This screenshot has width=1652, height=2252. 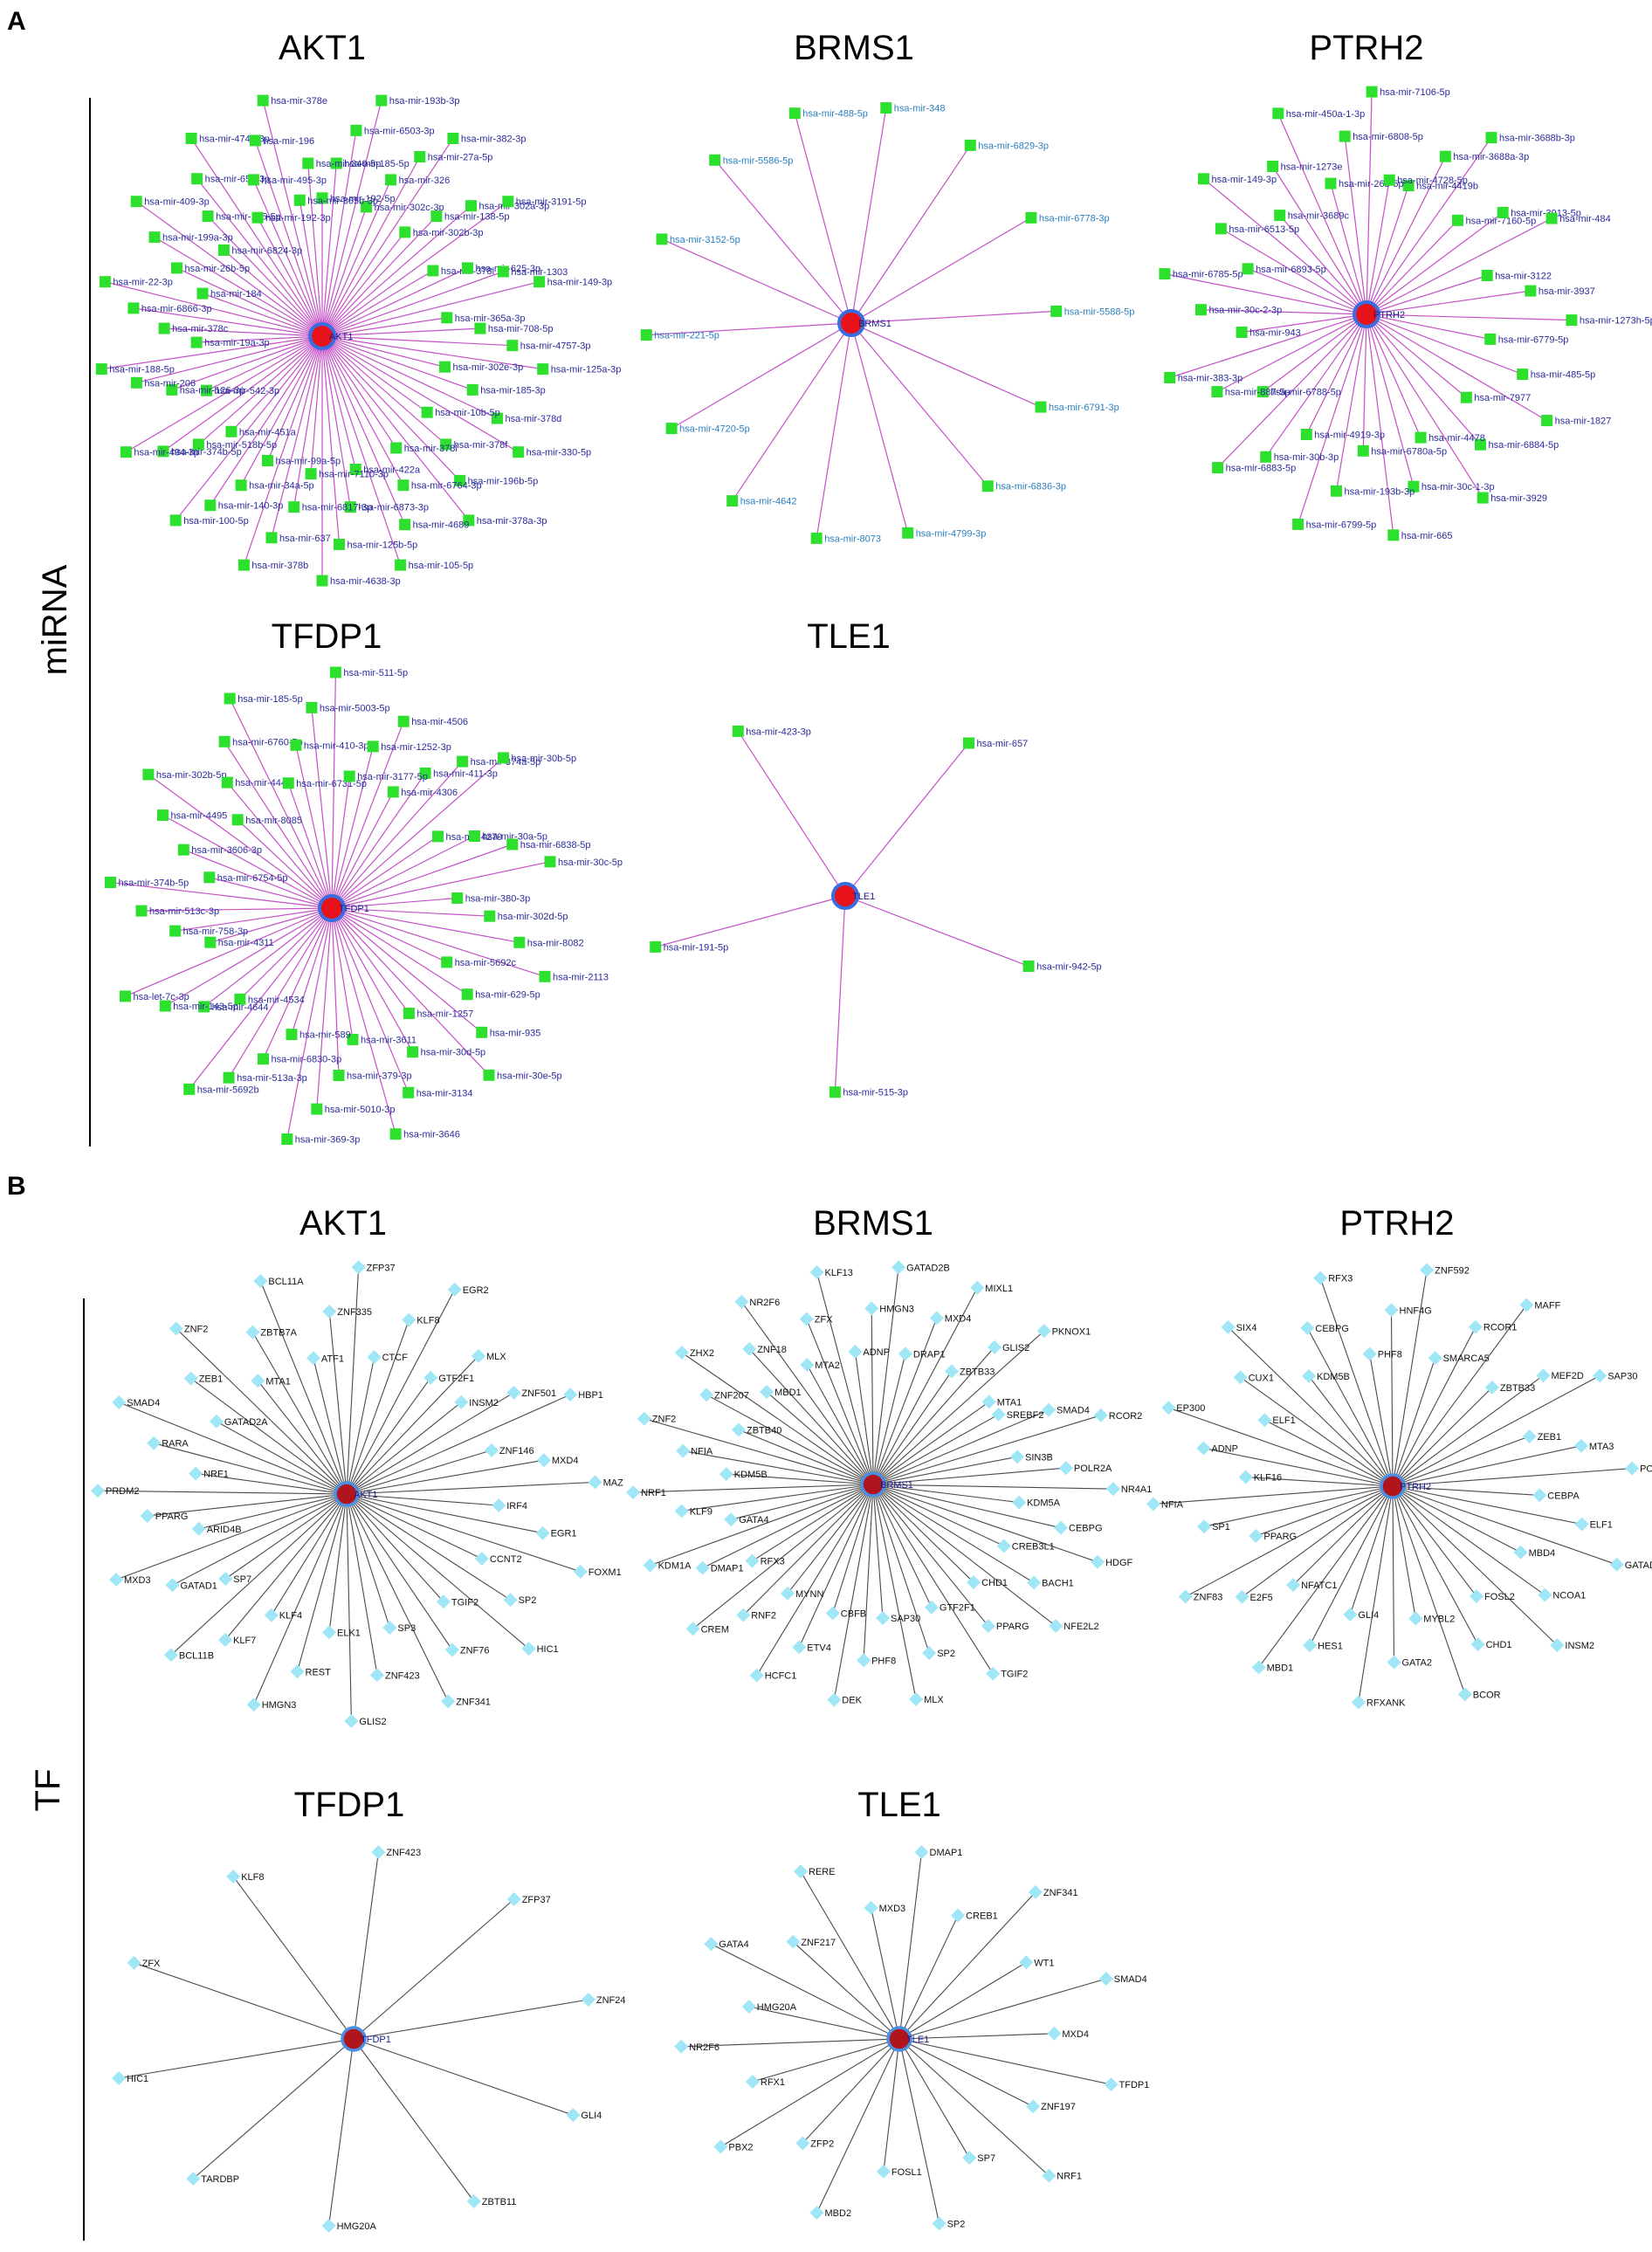 What do you see at coordinates (732, 501) in the screenshot?
I see `mi-brms1-node` at bounding box center [732, 501].